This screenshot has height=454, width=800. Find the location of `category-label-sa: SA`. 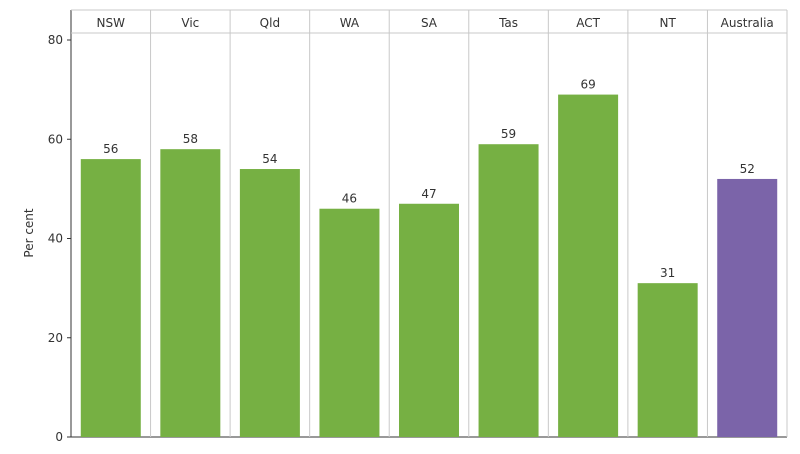

category-label-sa: SA is located at coordinates (429, 23).